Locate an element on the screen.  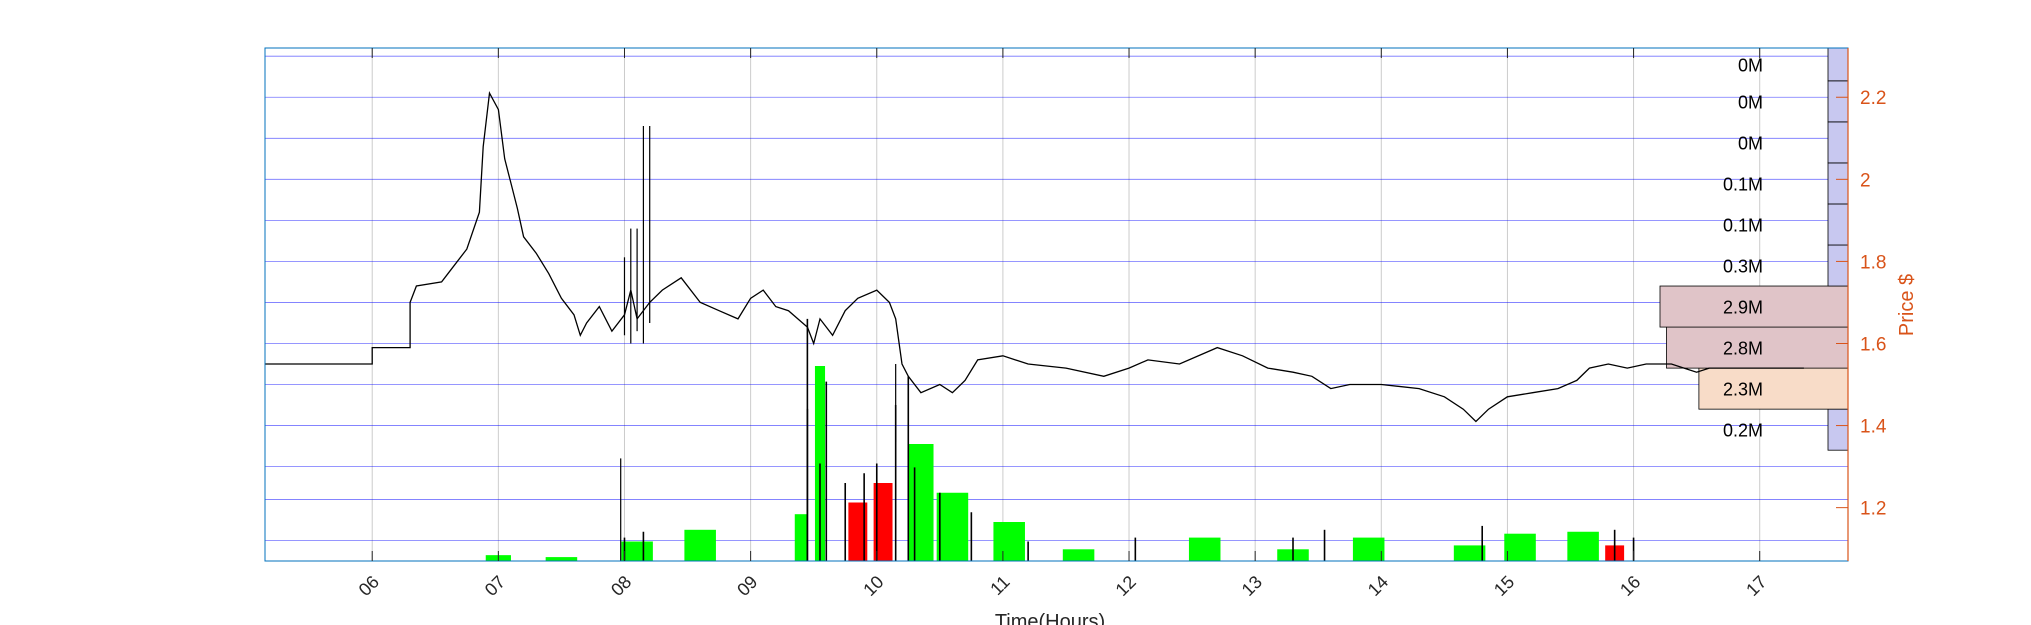
y-tick-label: 1.2 is located at coordinates (1873, 509).